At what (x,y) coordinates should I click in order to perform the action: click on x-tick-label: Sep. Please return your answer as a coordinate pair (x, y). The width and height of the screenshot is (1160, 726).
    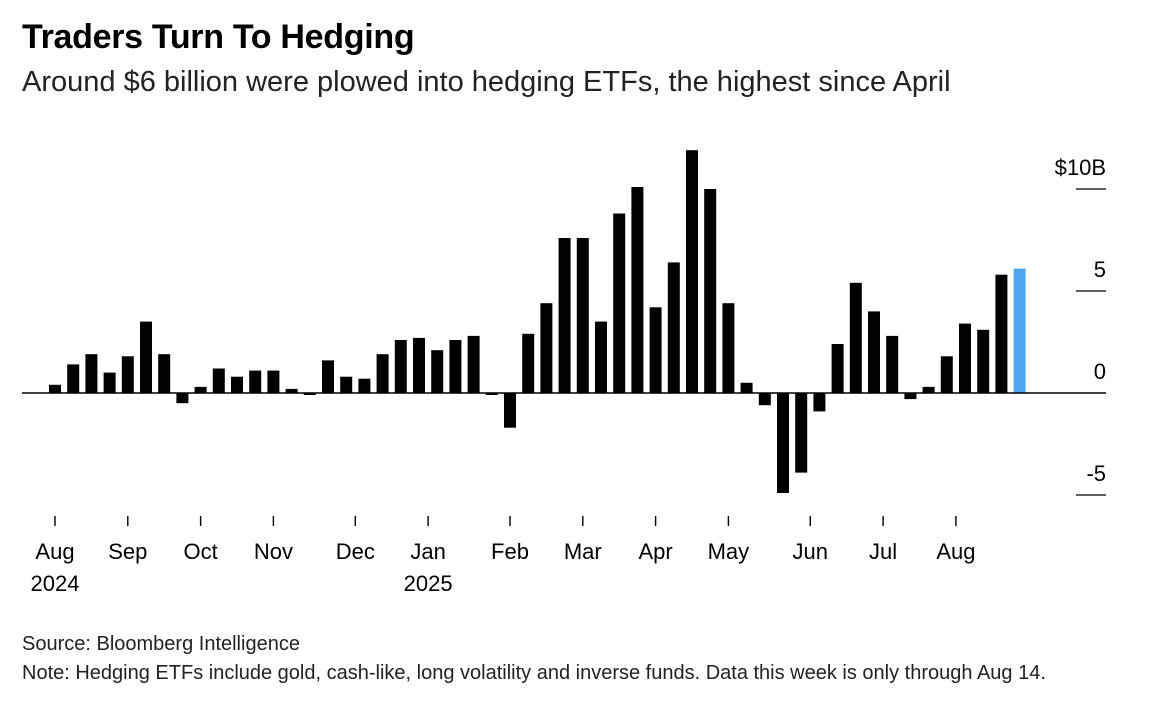
    Looking at the image, I should click on (127, 551).